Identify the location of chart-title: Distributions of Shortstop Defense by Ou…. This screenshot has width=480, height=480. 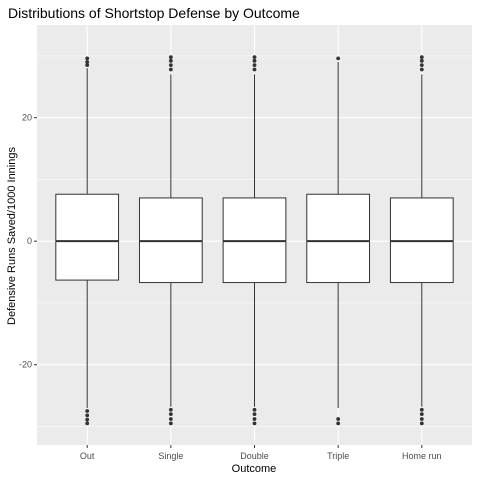
(154, 13).